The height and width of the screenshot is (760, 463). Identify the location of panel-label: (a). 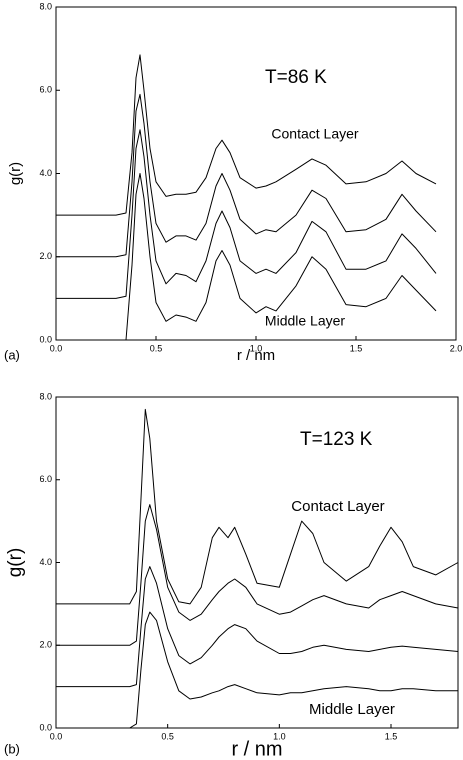
(12, 354).